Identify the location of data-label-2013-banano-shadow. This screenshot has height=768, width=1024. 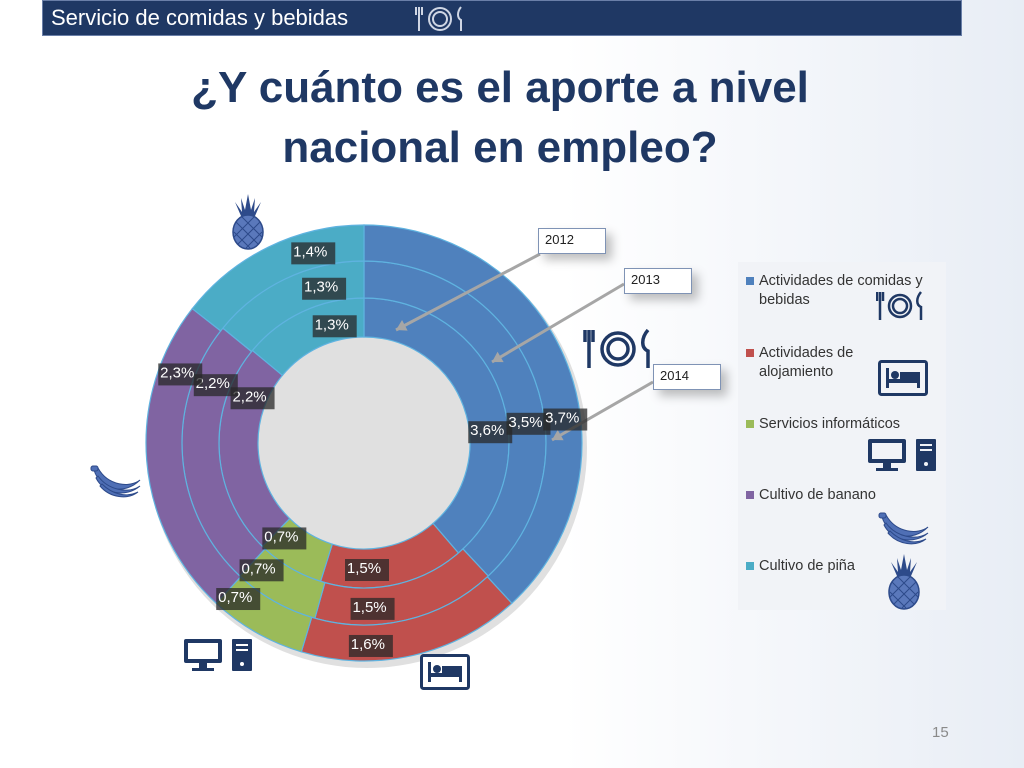
(215, 385).